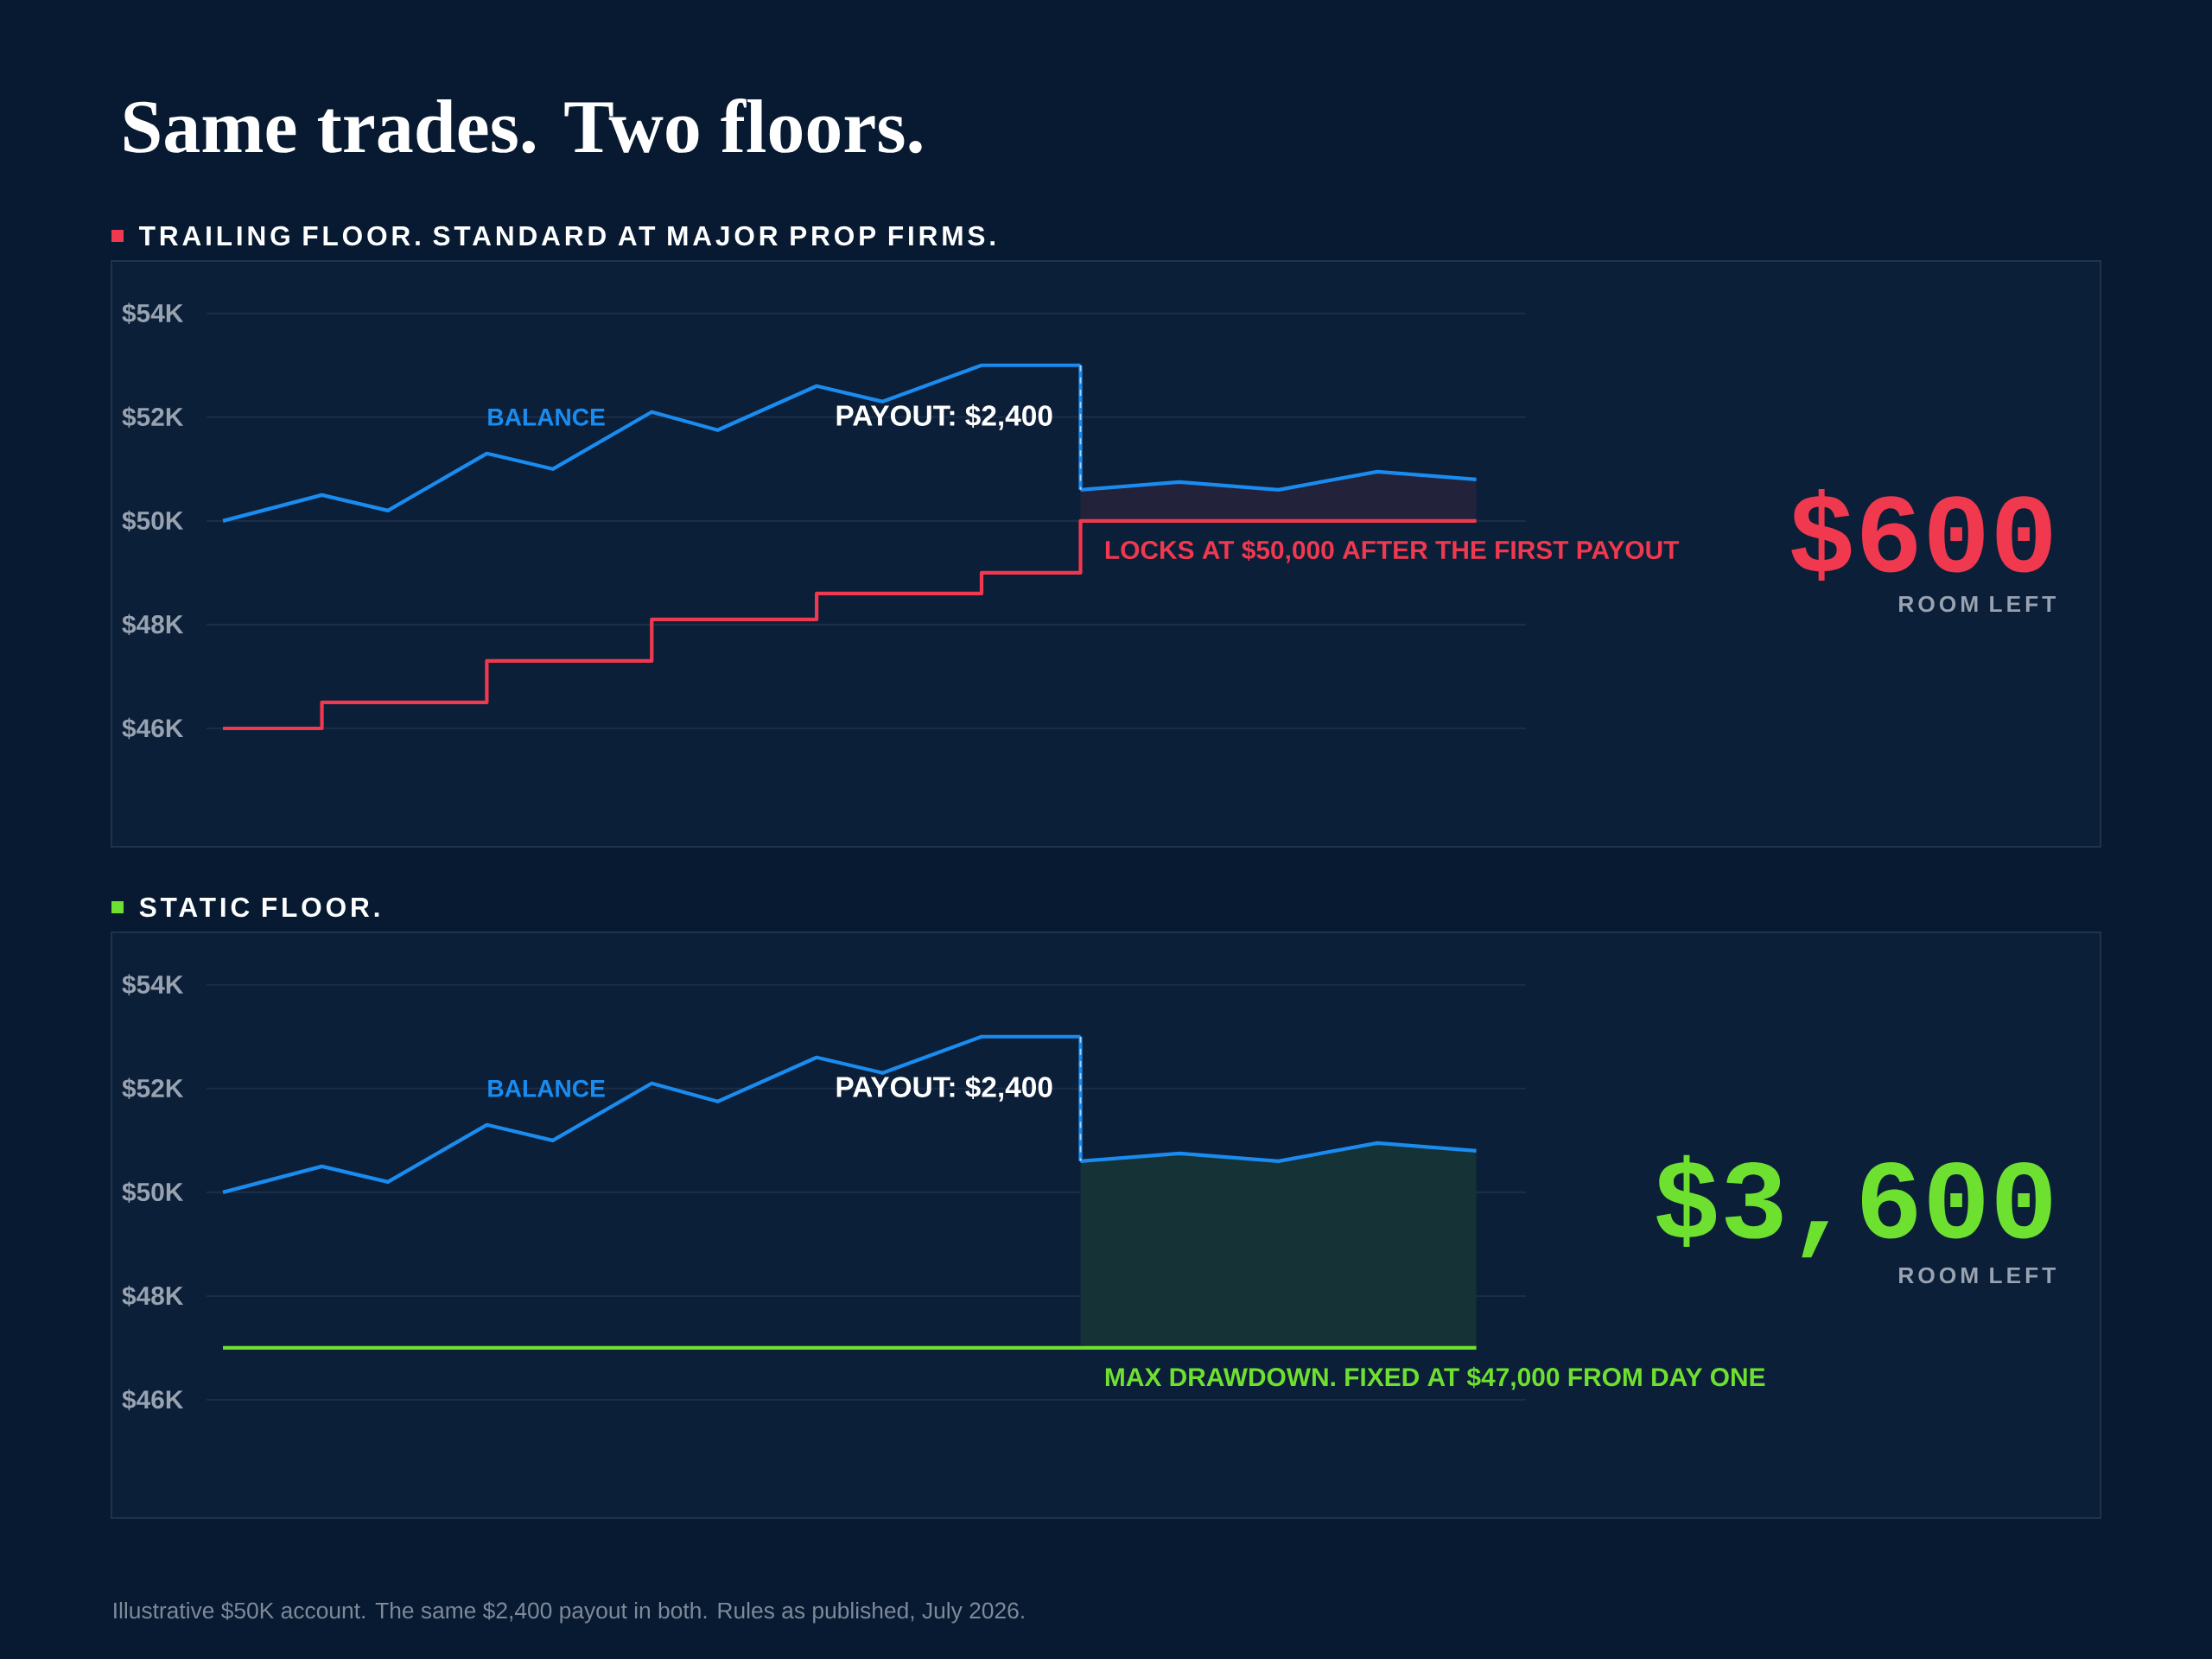 The image size is (2212, 1659). What do you see at coordinates (259, 907) in the screenshot?
I see `chart-subtitle: STATIC FLOOR.` at bounding box center [259, 907].